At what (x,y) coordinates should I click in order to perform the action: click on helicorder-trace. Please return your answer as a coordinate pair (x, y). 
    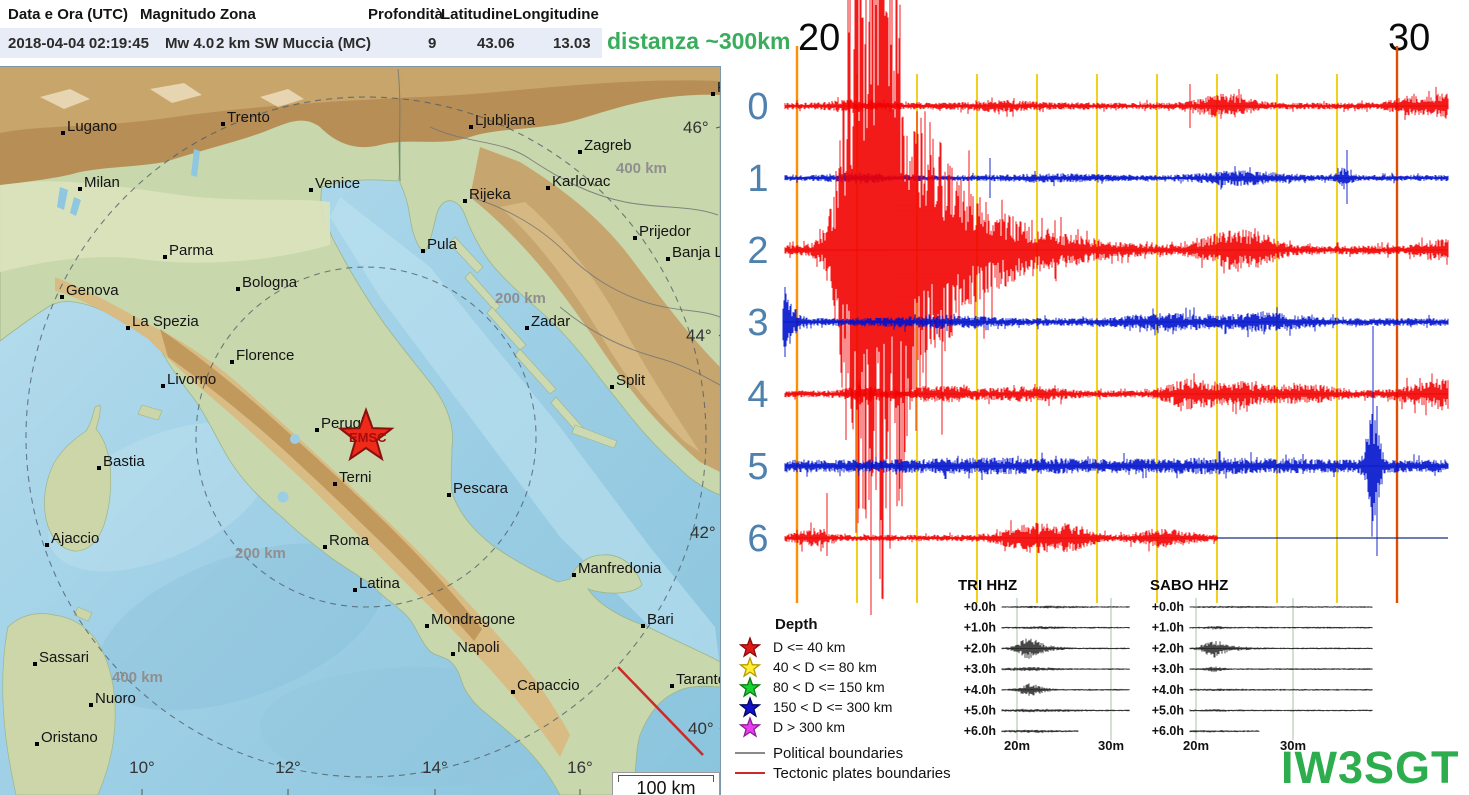
    Looking at the image, I should click on (1281, 649).